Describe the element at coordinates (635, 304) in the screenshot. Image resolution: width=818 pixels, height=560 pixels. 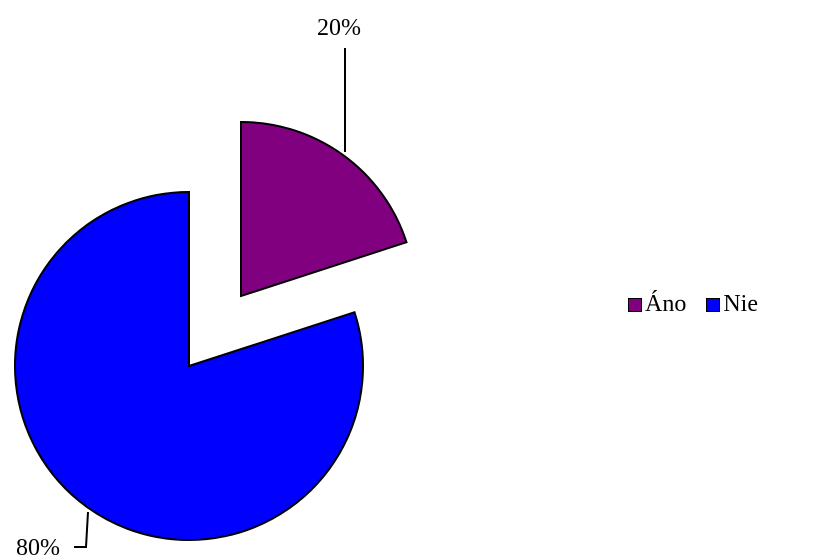
I see `legend-swatch-ano` at that location.